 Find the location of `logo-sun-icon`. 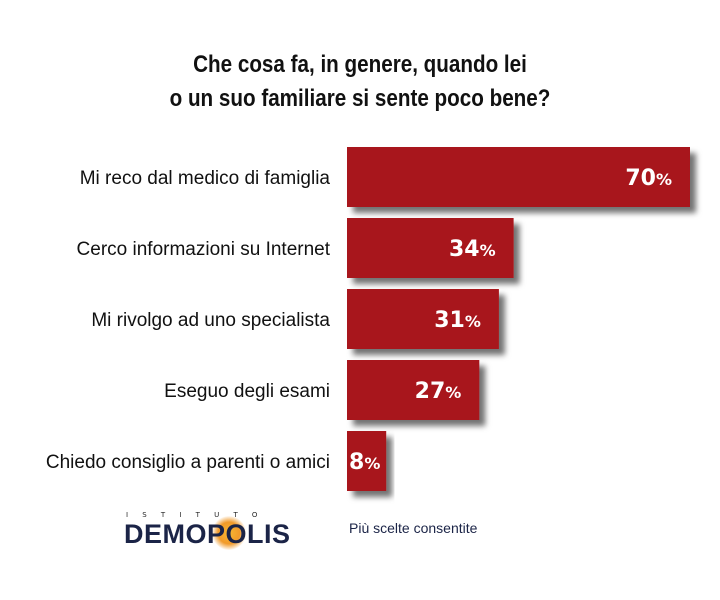

logo-sun-icon is located at coordinates (229, 533).